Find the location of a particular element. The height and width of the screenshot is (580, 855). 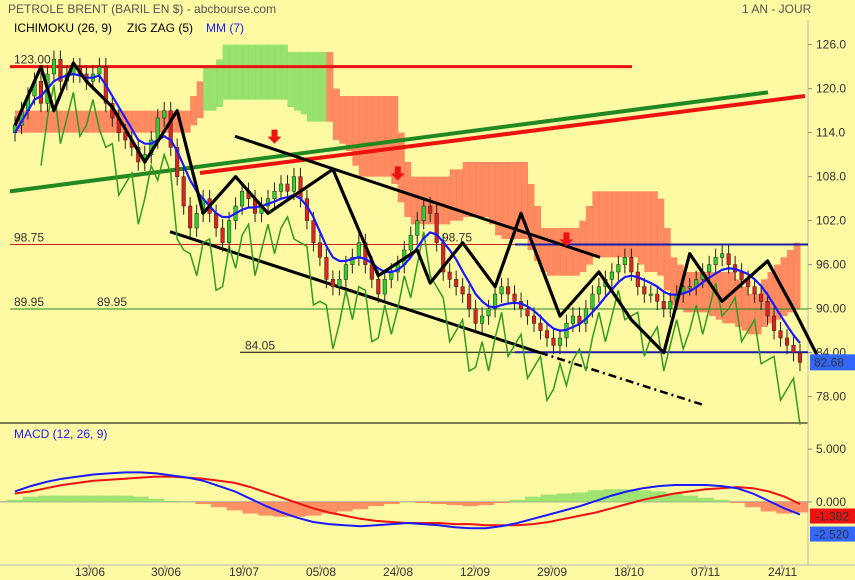

x-tick-label: 05/08 is located at coordinates (321, 572).